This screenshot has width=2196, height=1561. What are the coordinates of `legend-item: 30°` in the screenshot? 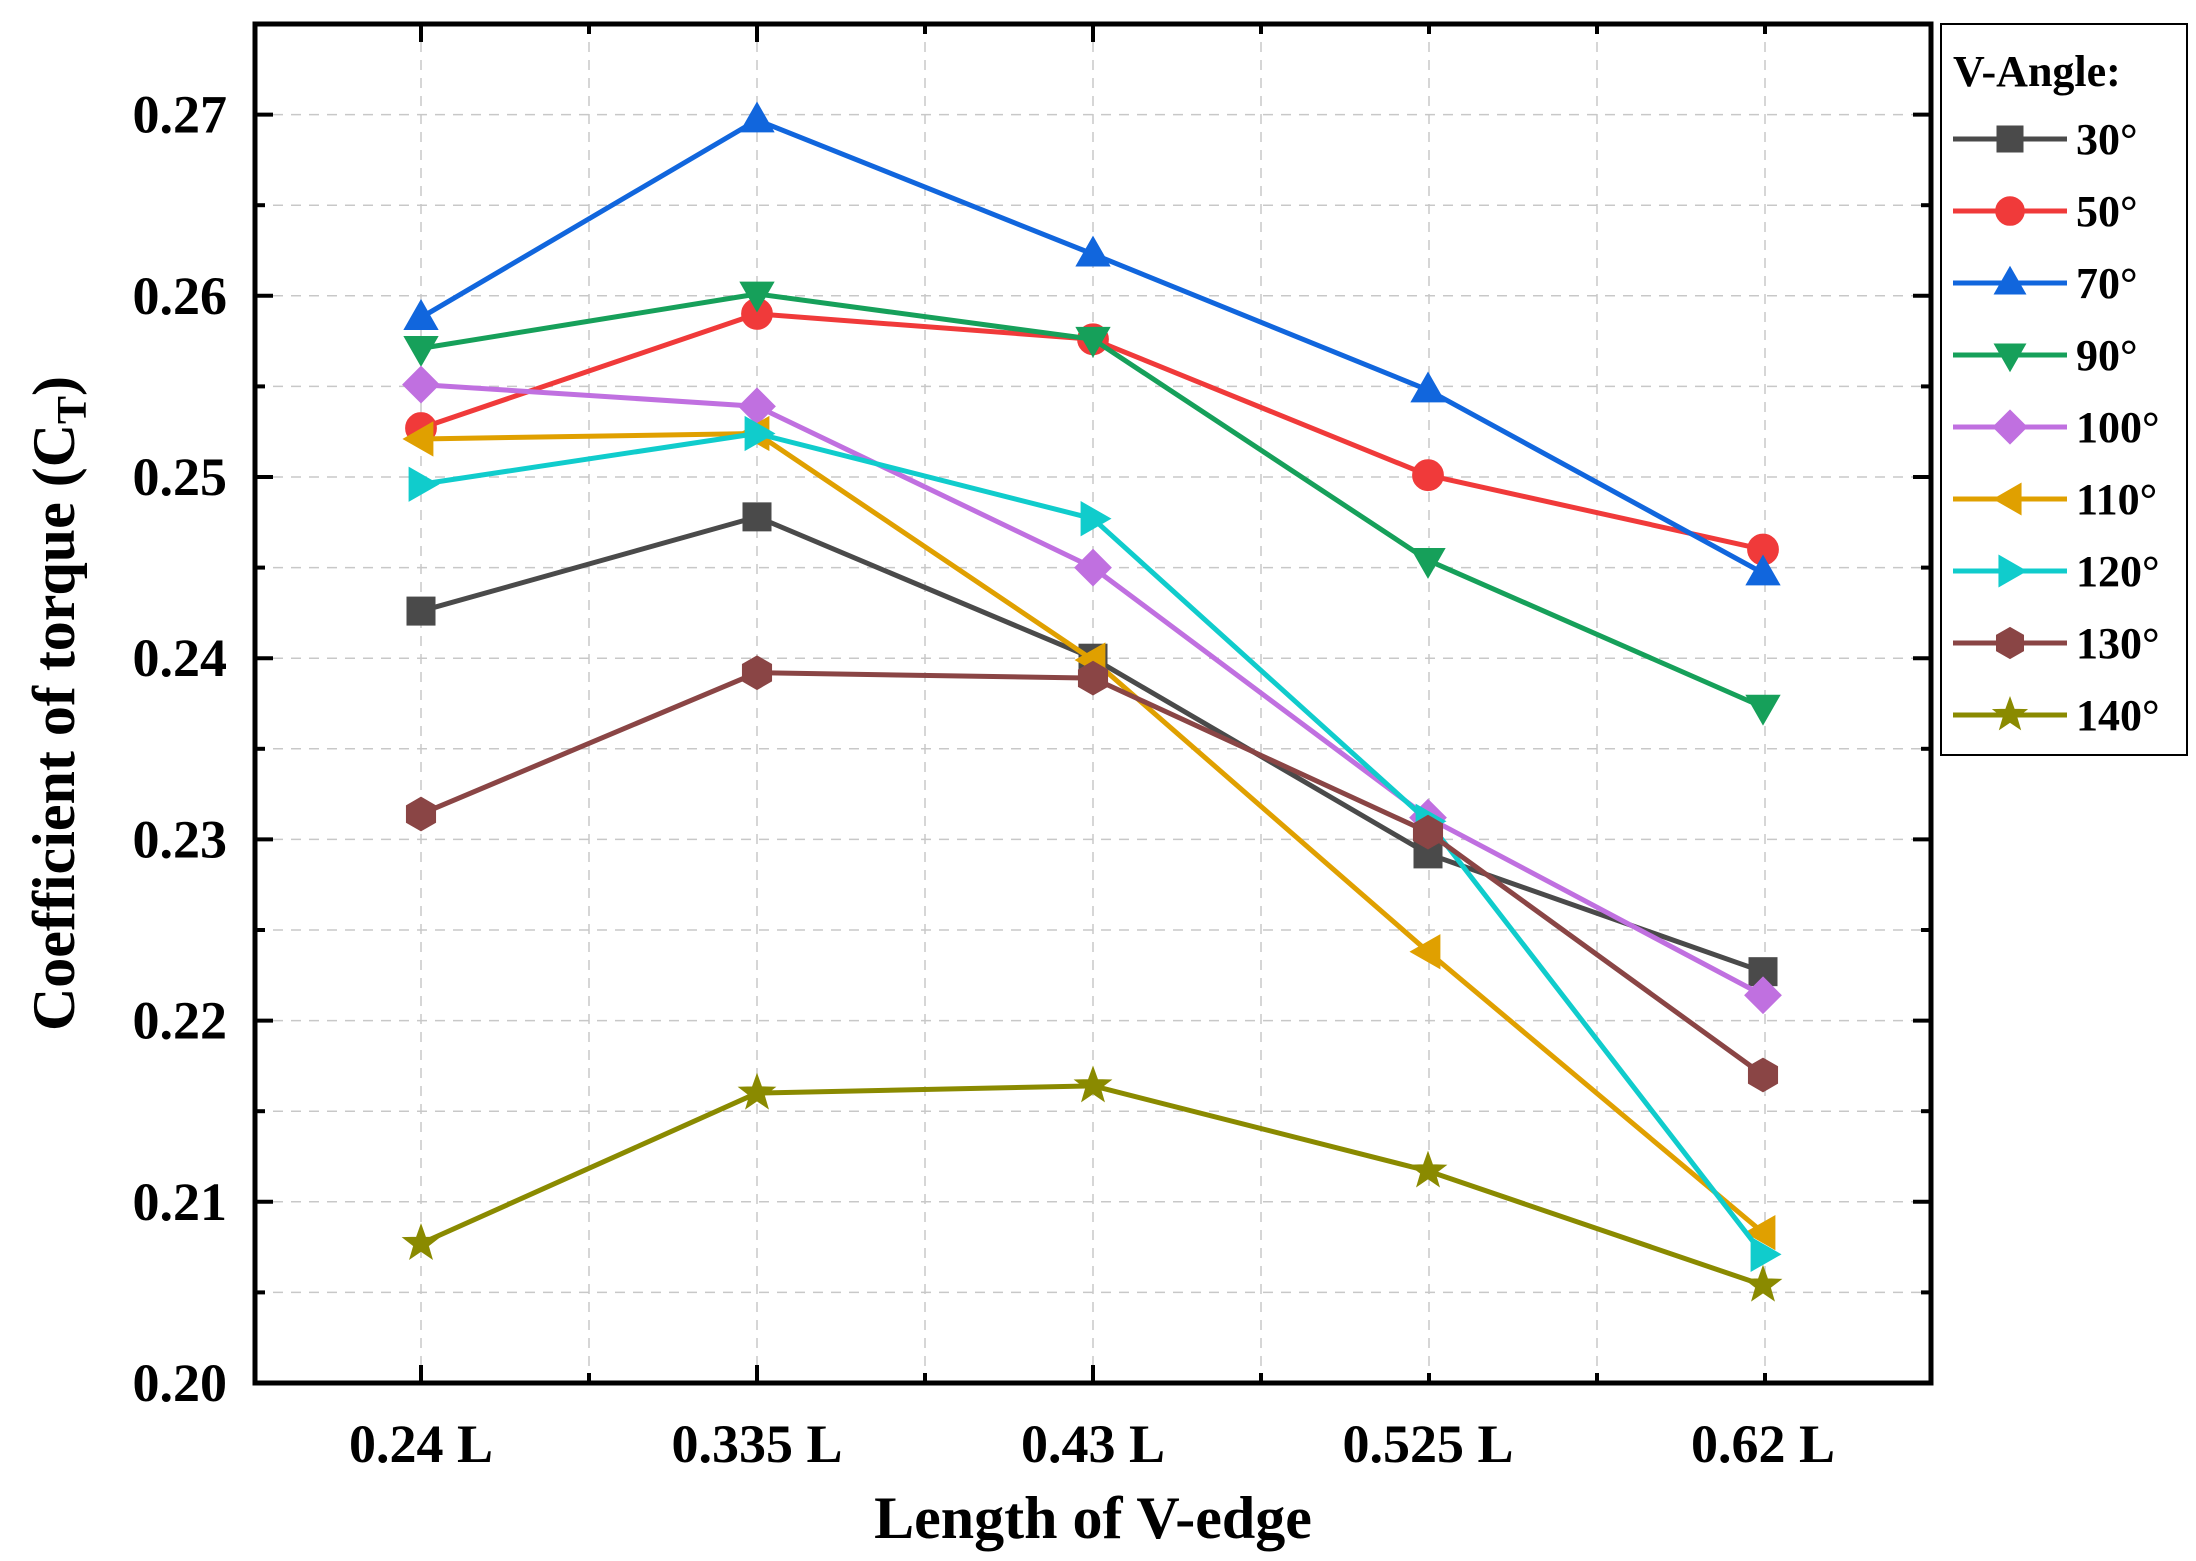 It's located at (2045, 139).